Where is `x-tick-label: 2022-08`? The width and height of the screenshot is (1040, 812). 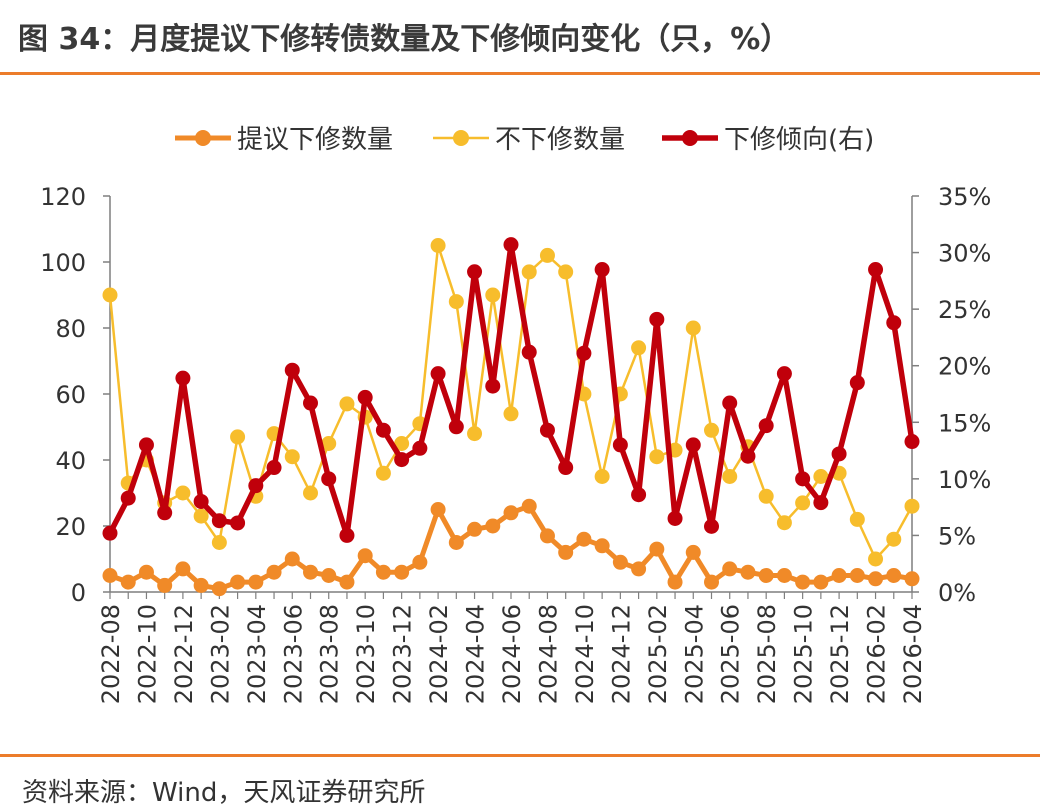
x-tick-label: 2022-08 is located at coordinates (111, 654).